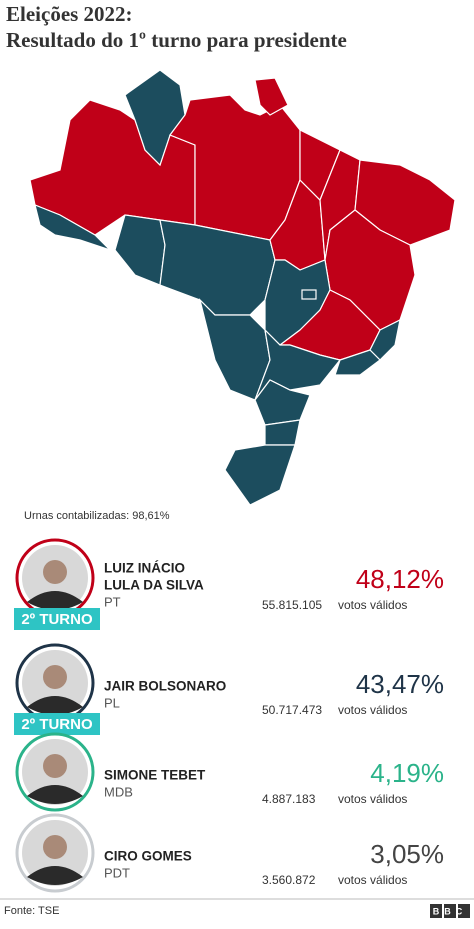  Describe the element at coordinates (407, 854) in the screenshot. I see `percent: 3,05%` at that location.